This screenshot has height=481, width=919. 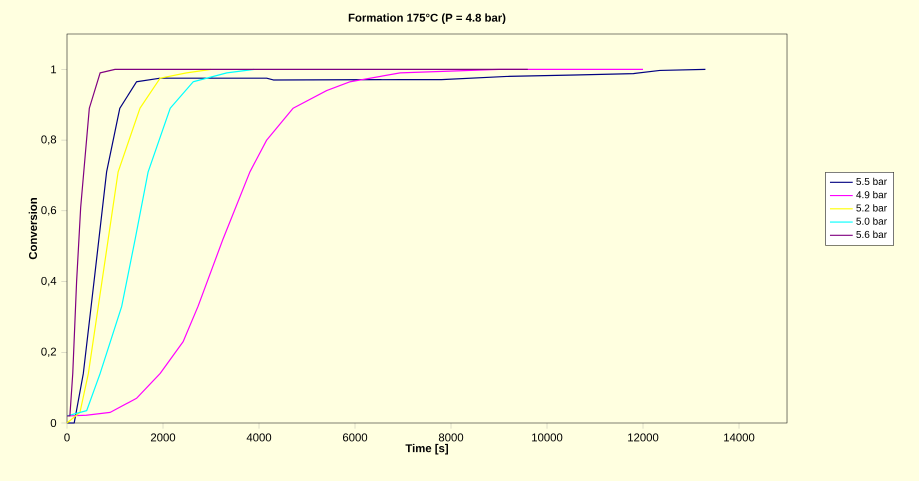 What do you see at coordinates (871, 234) in the screenshot?
I see `legend-label: 5.6 bar` at bounding box center [871, 234].